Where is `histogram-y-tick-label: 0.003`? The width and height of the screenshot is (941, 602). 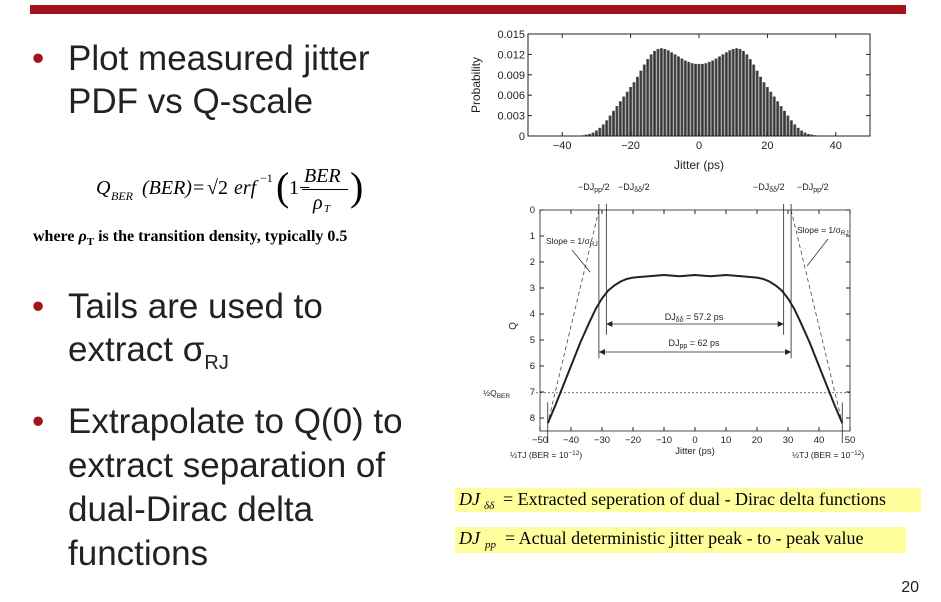 histogram-y-tick-label: 0.003 is located at coordinates (511, 117).